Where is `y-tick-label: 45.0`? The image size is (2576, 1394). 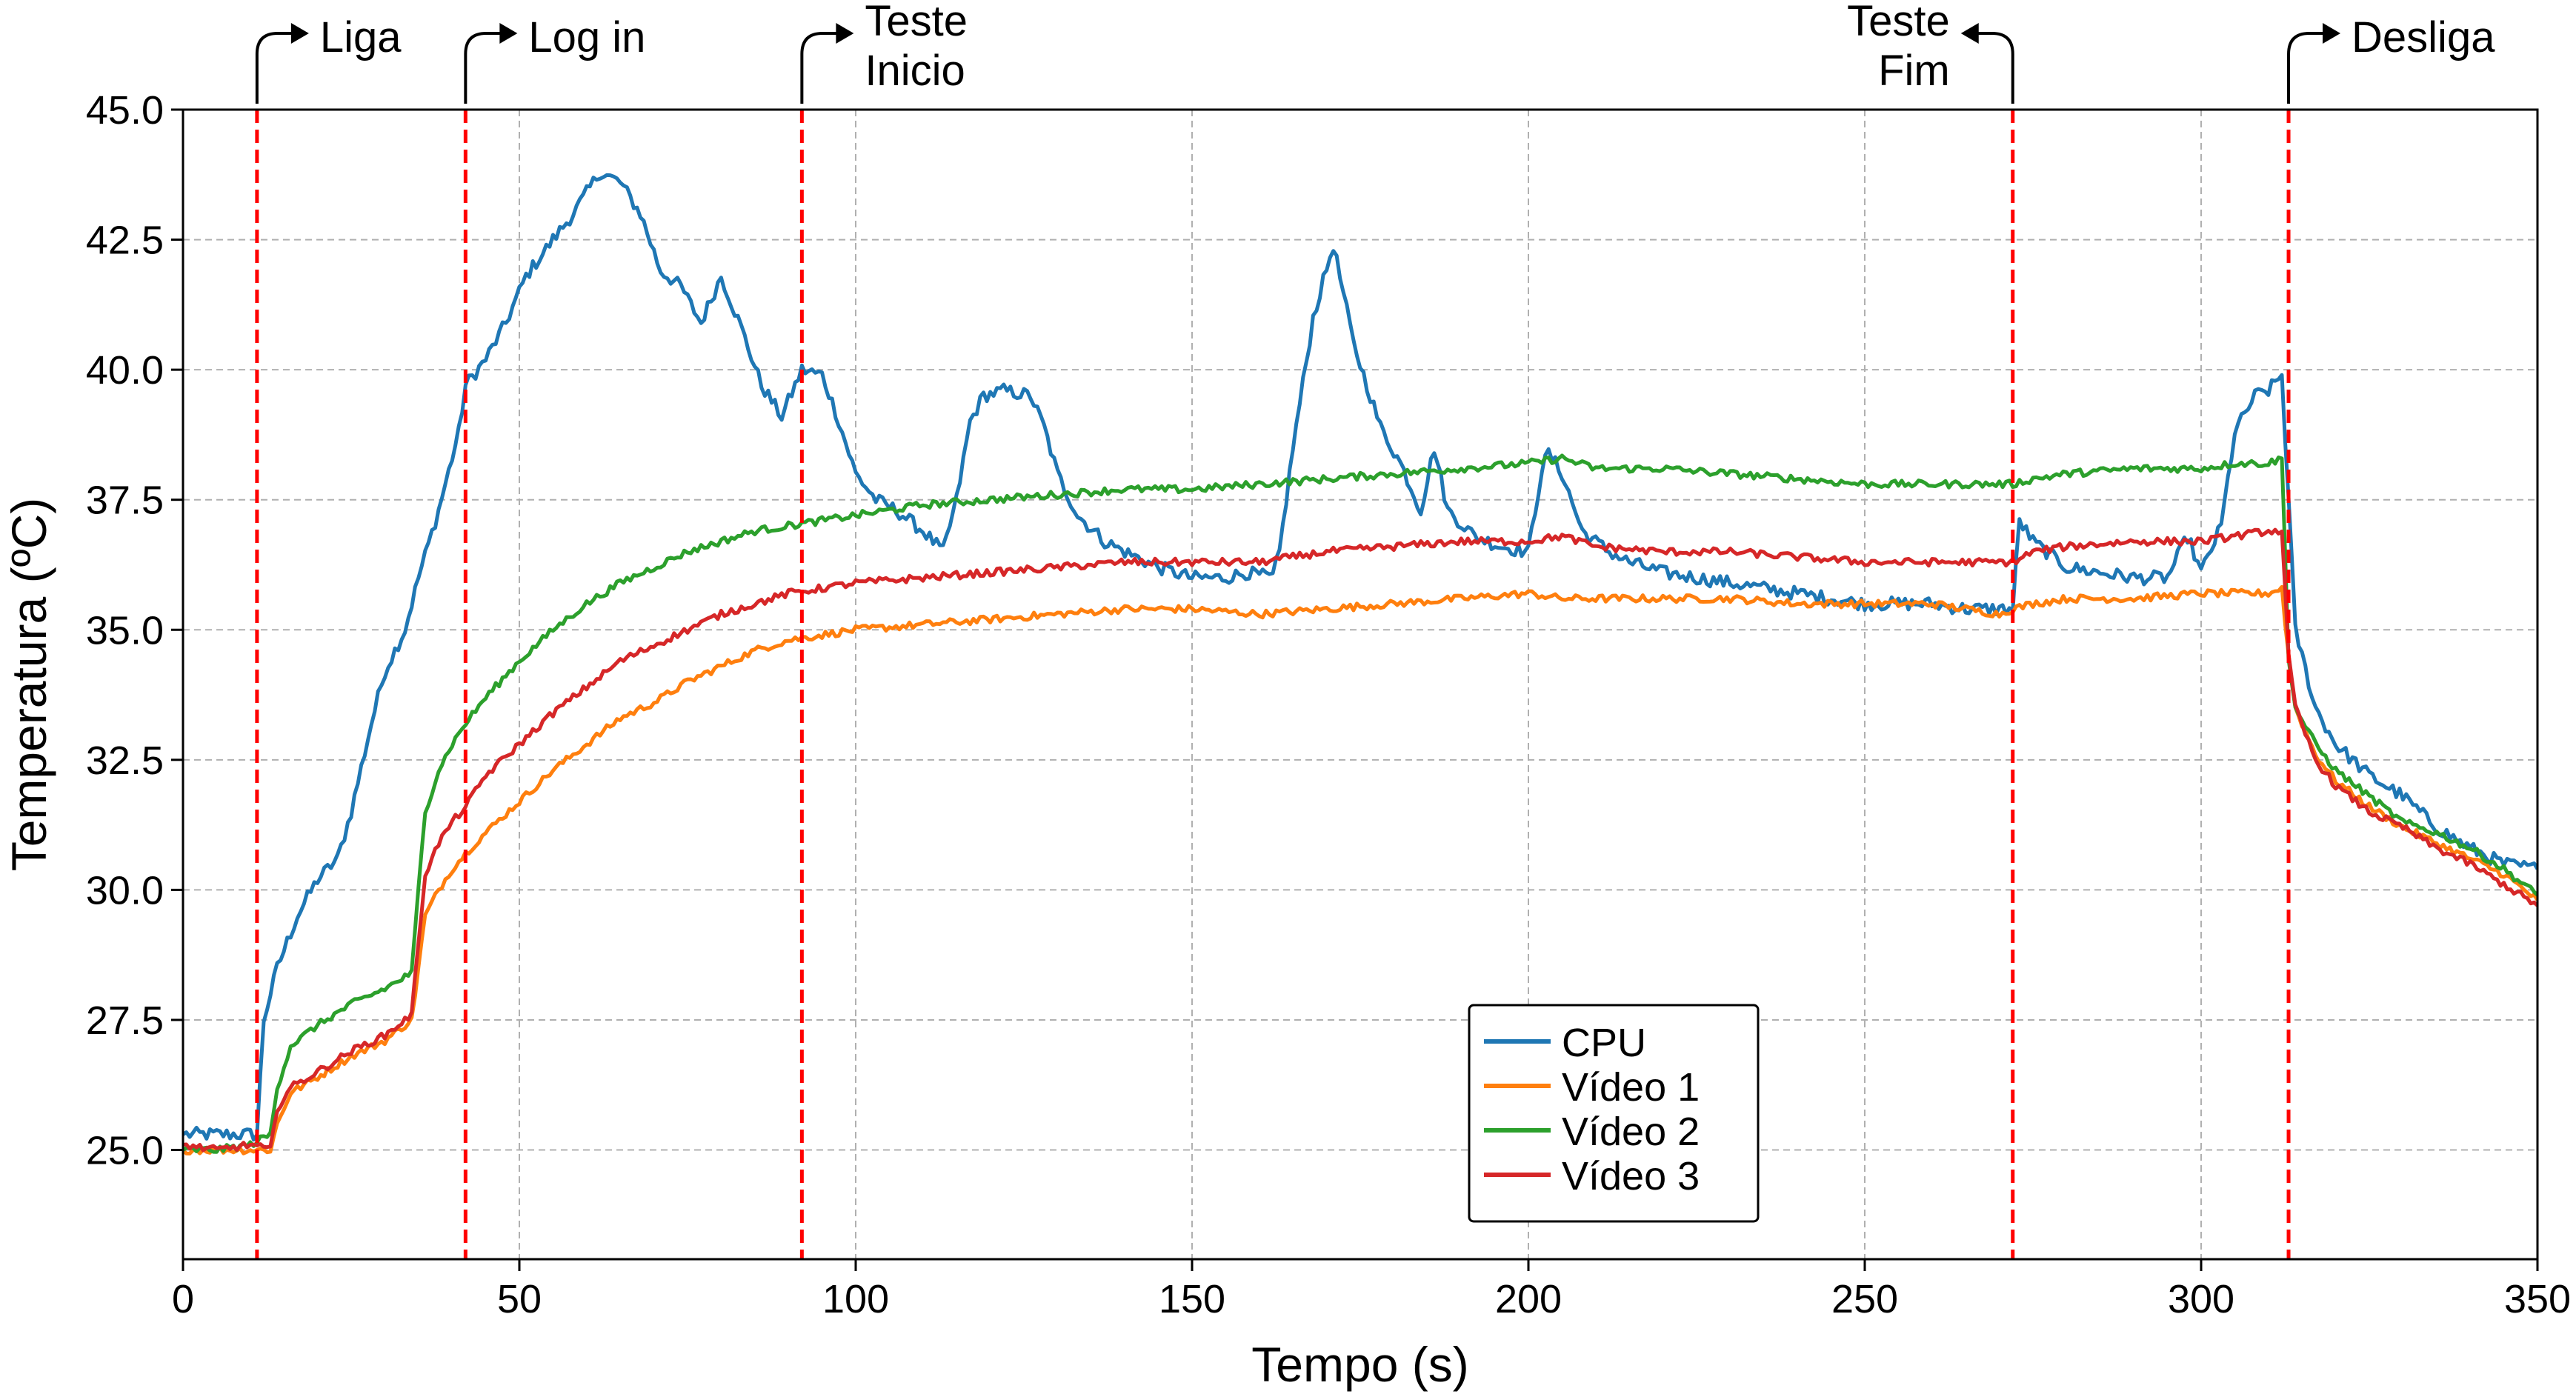 y-tick-label: 45.0 is located at coordinates (125, 111).